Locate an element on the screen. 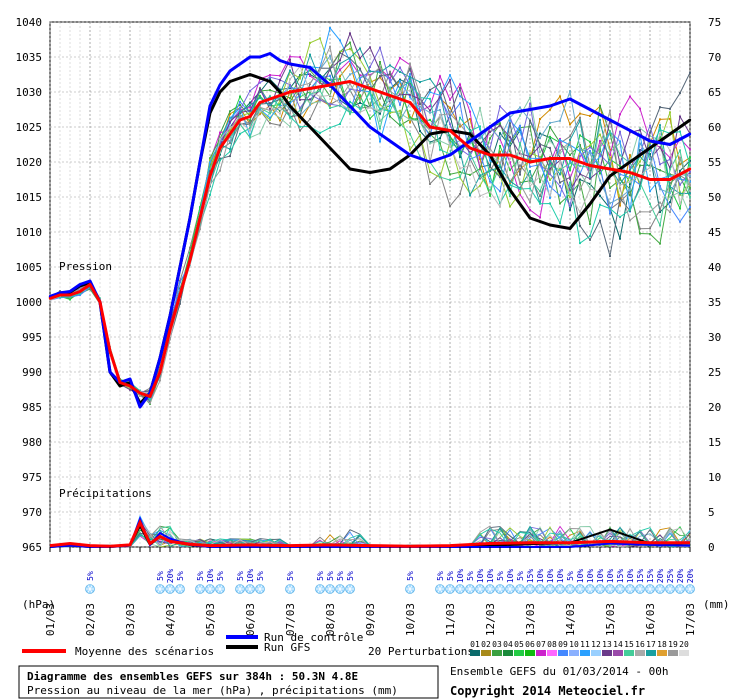  x-tick-label: 01/03 is located at coordinates (50, 619).